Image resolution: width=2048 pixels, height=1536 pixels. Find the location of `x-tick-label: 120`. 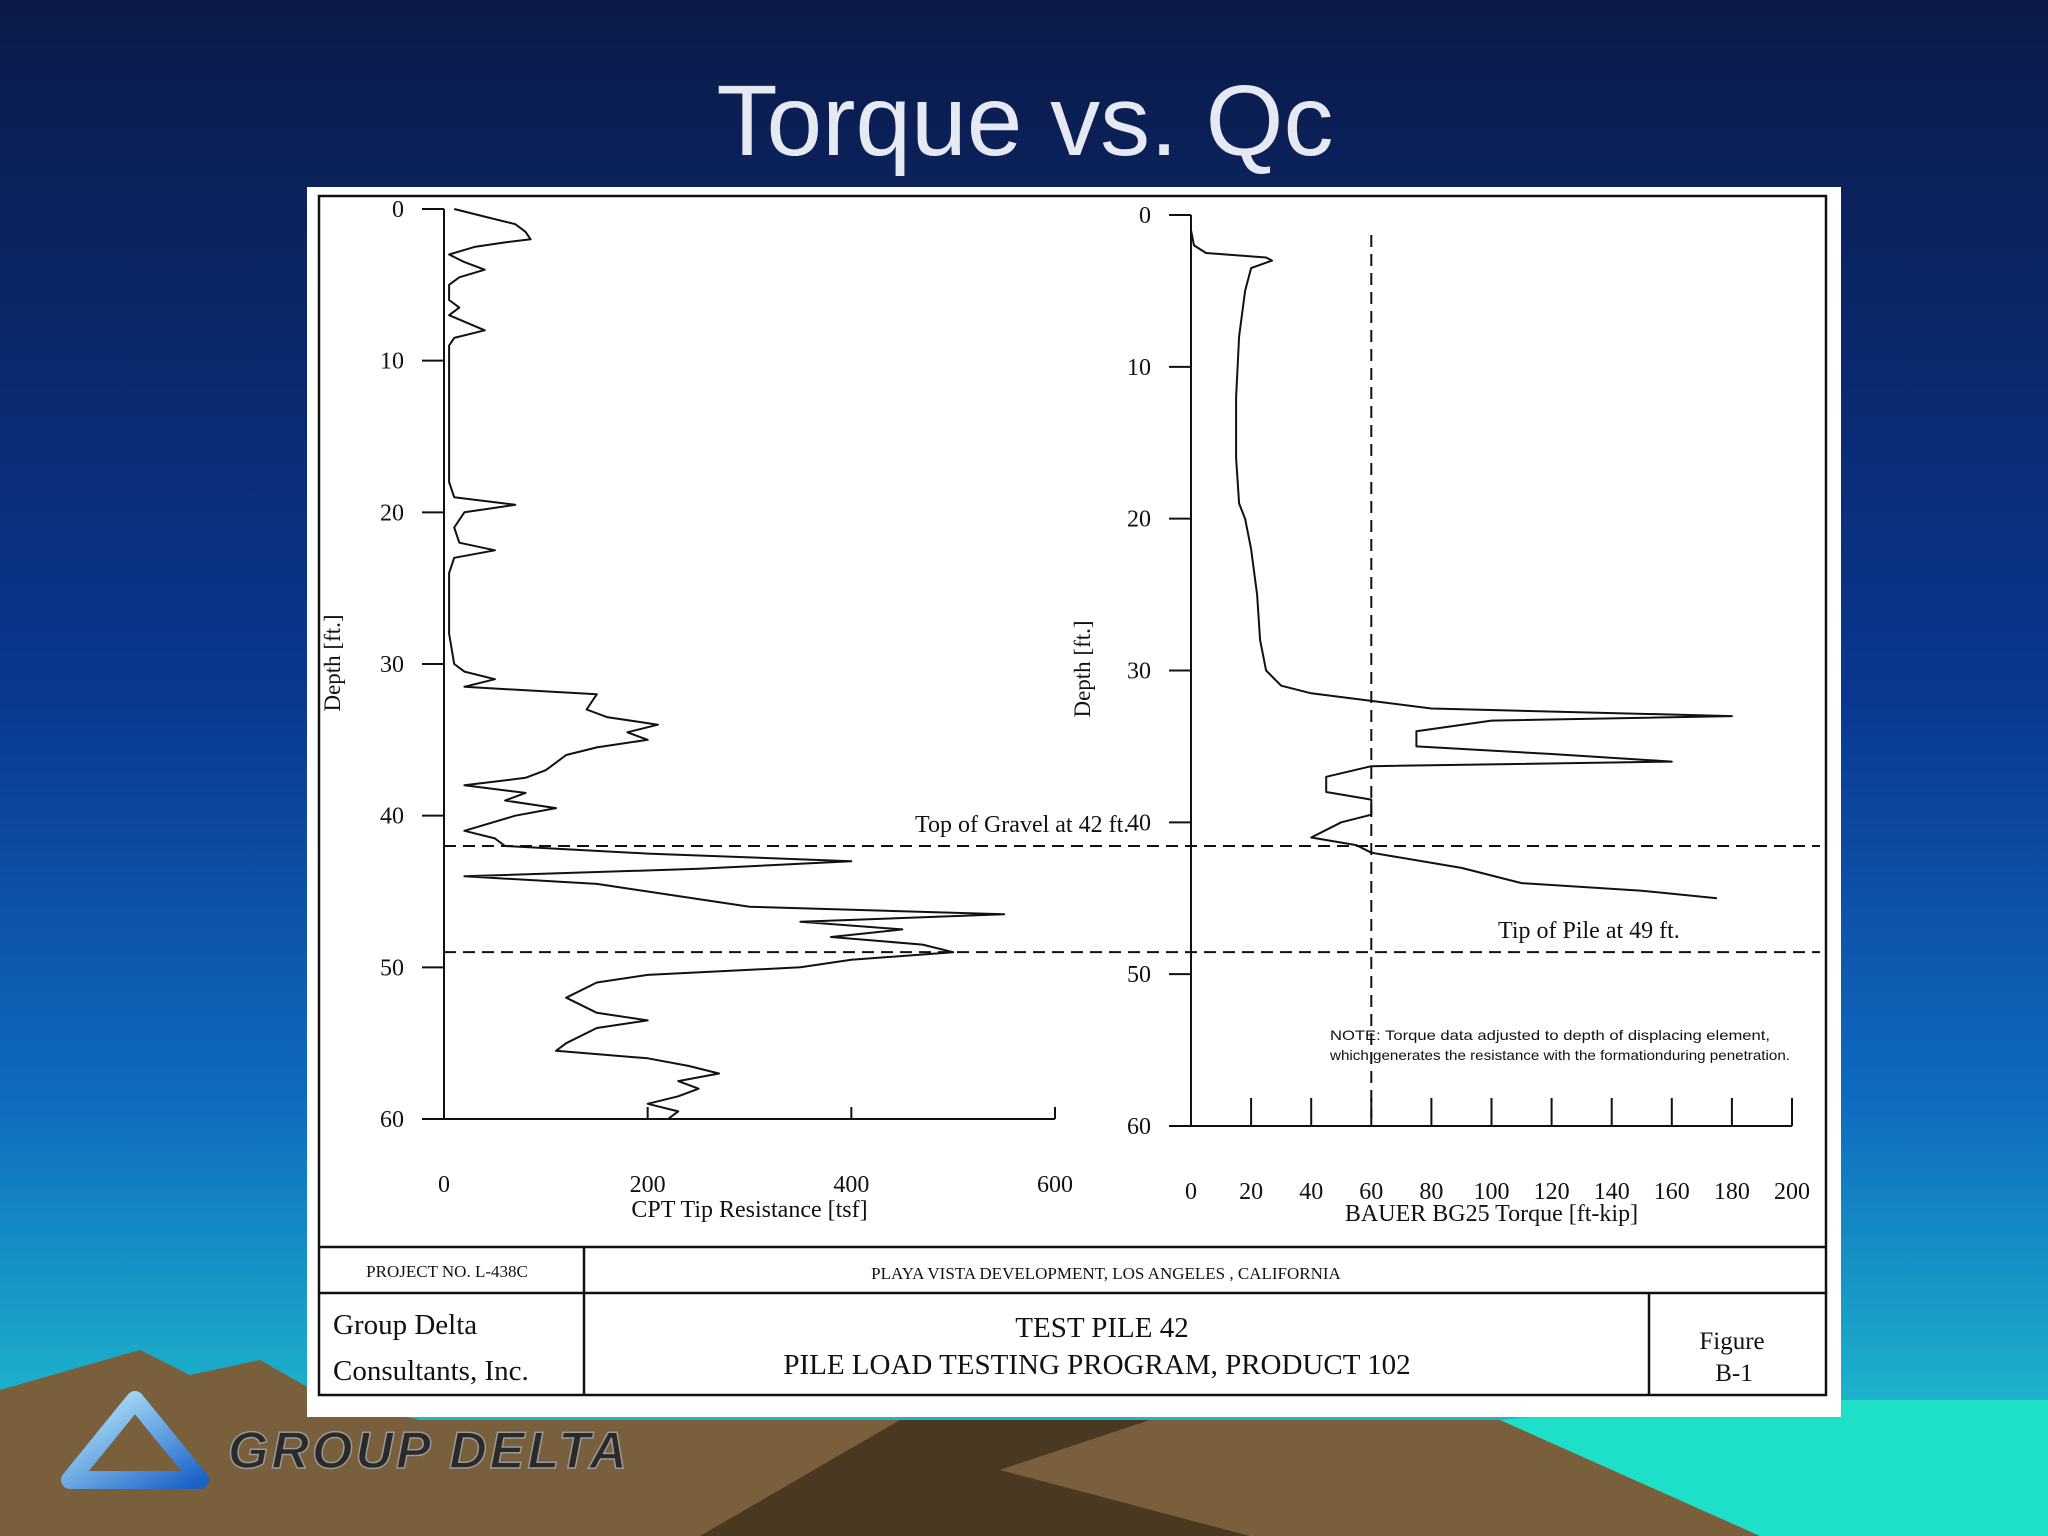

x-tick-label: 120 is located at coordinates (1552, 1192).